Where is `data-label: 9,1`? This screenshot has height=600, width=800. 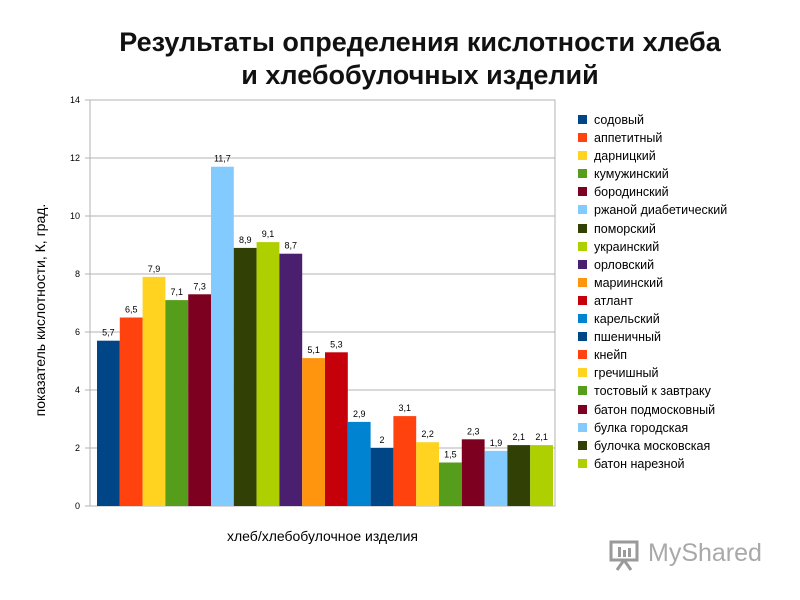
data-label: 9,1 is located at coordinates (268, 234).